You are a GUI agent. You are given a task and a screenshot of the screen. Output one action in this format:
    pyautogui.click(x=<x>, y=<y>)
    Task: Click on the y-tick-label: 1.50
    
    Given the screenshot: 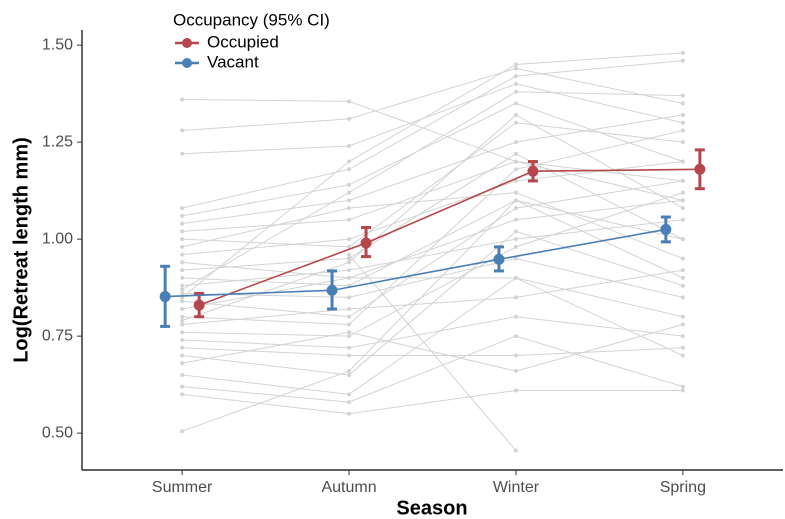 What is the action you would take?
    pyautogui.click(x=57, y=44)
    